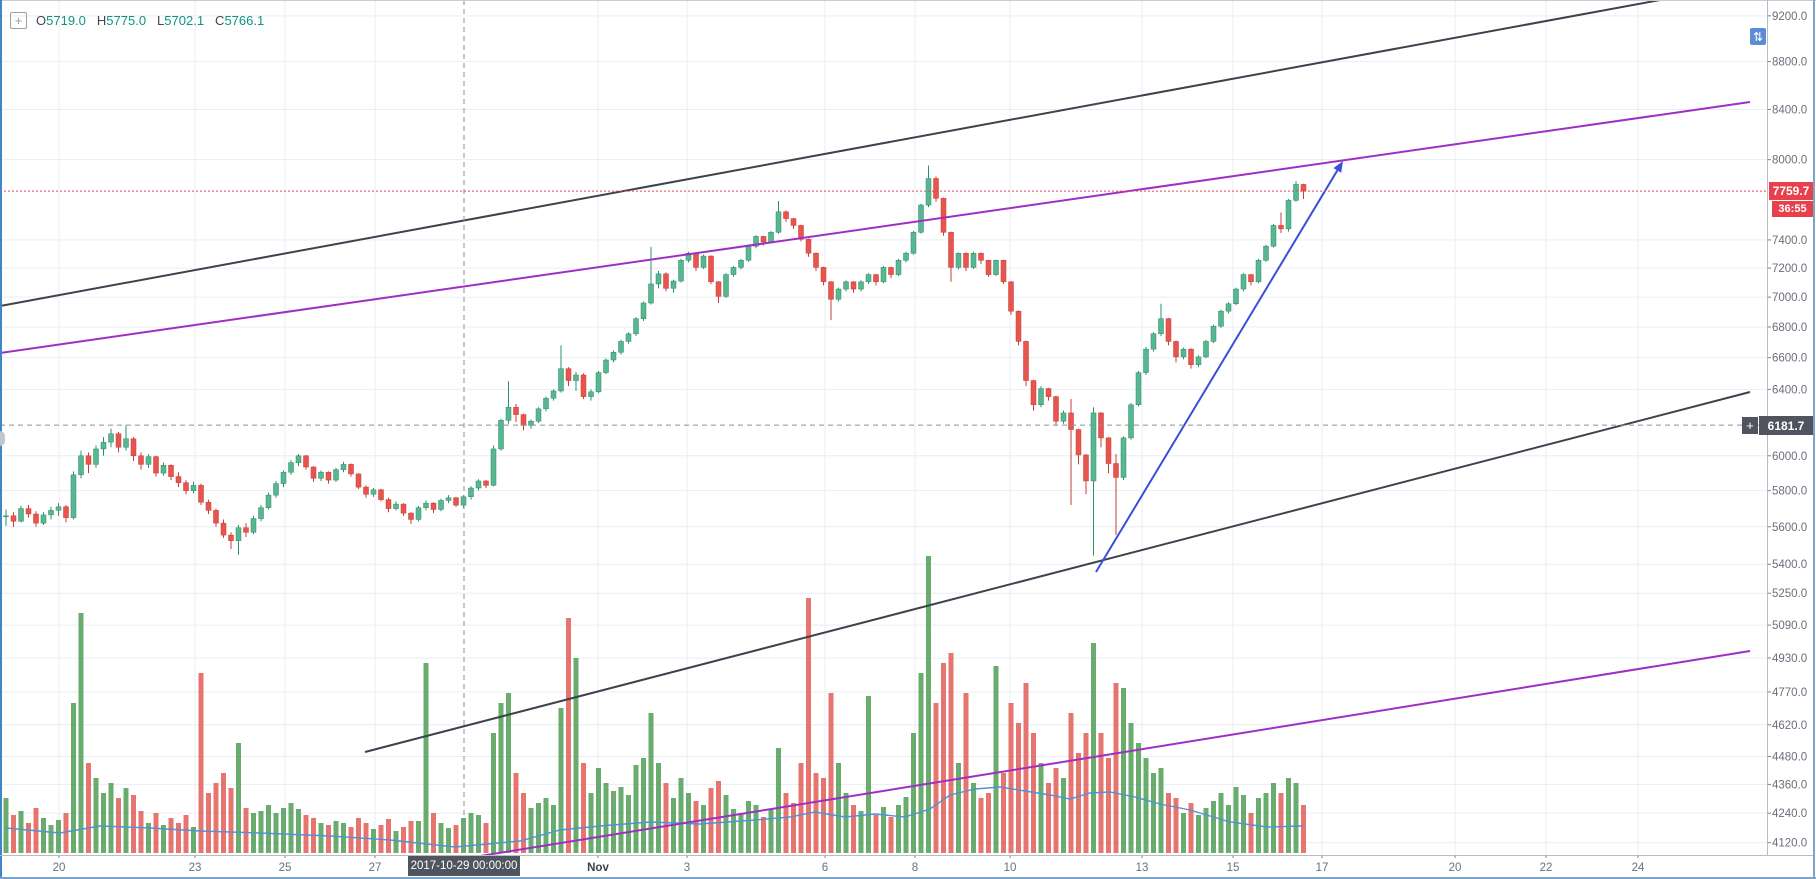 This screenshot has height=879, width=1816. I want to click on sidebar-collapse-tab, so click(2, 438).